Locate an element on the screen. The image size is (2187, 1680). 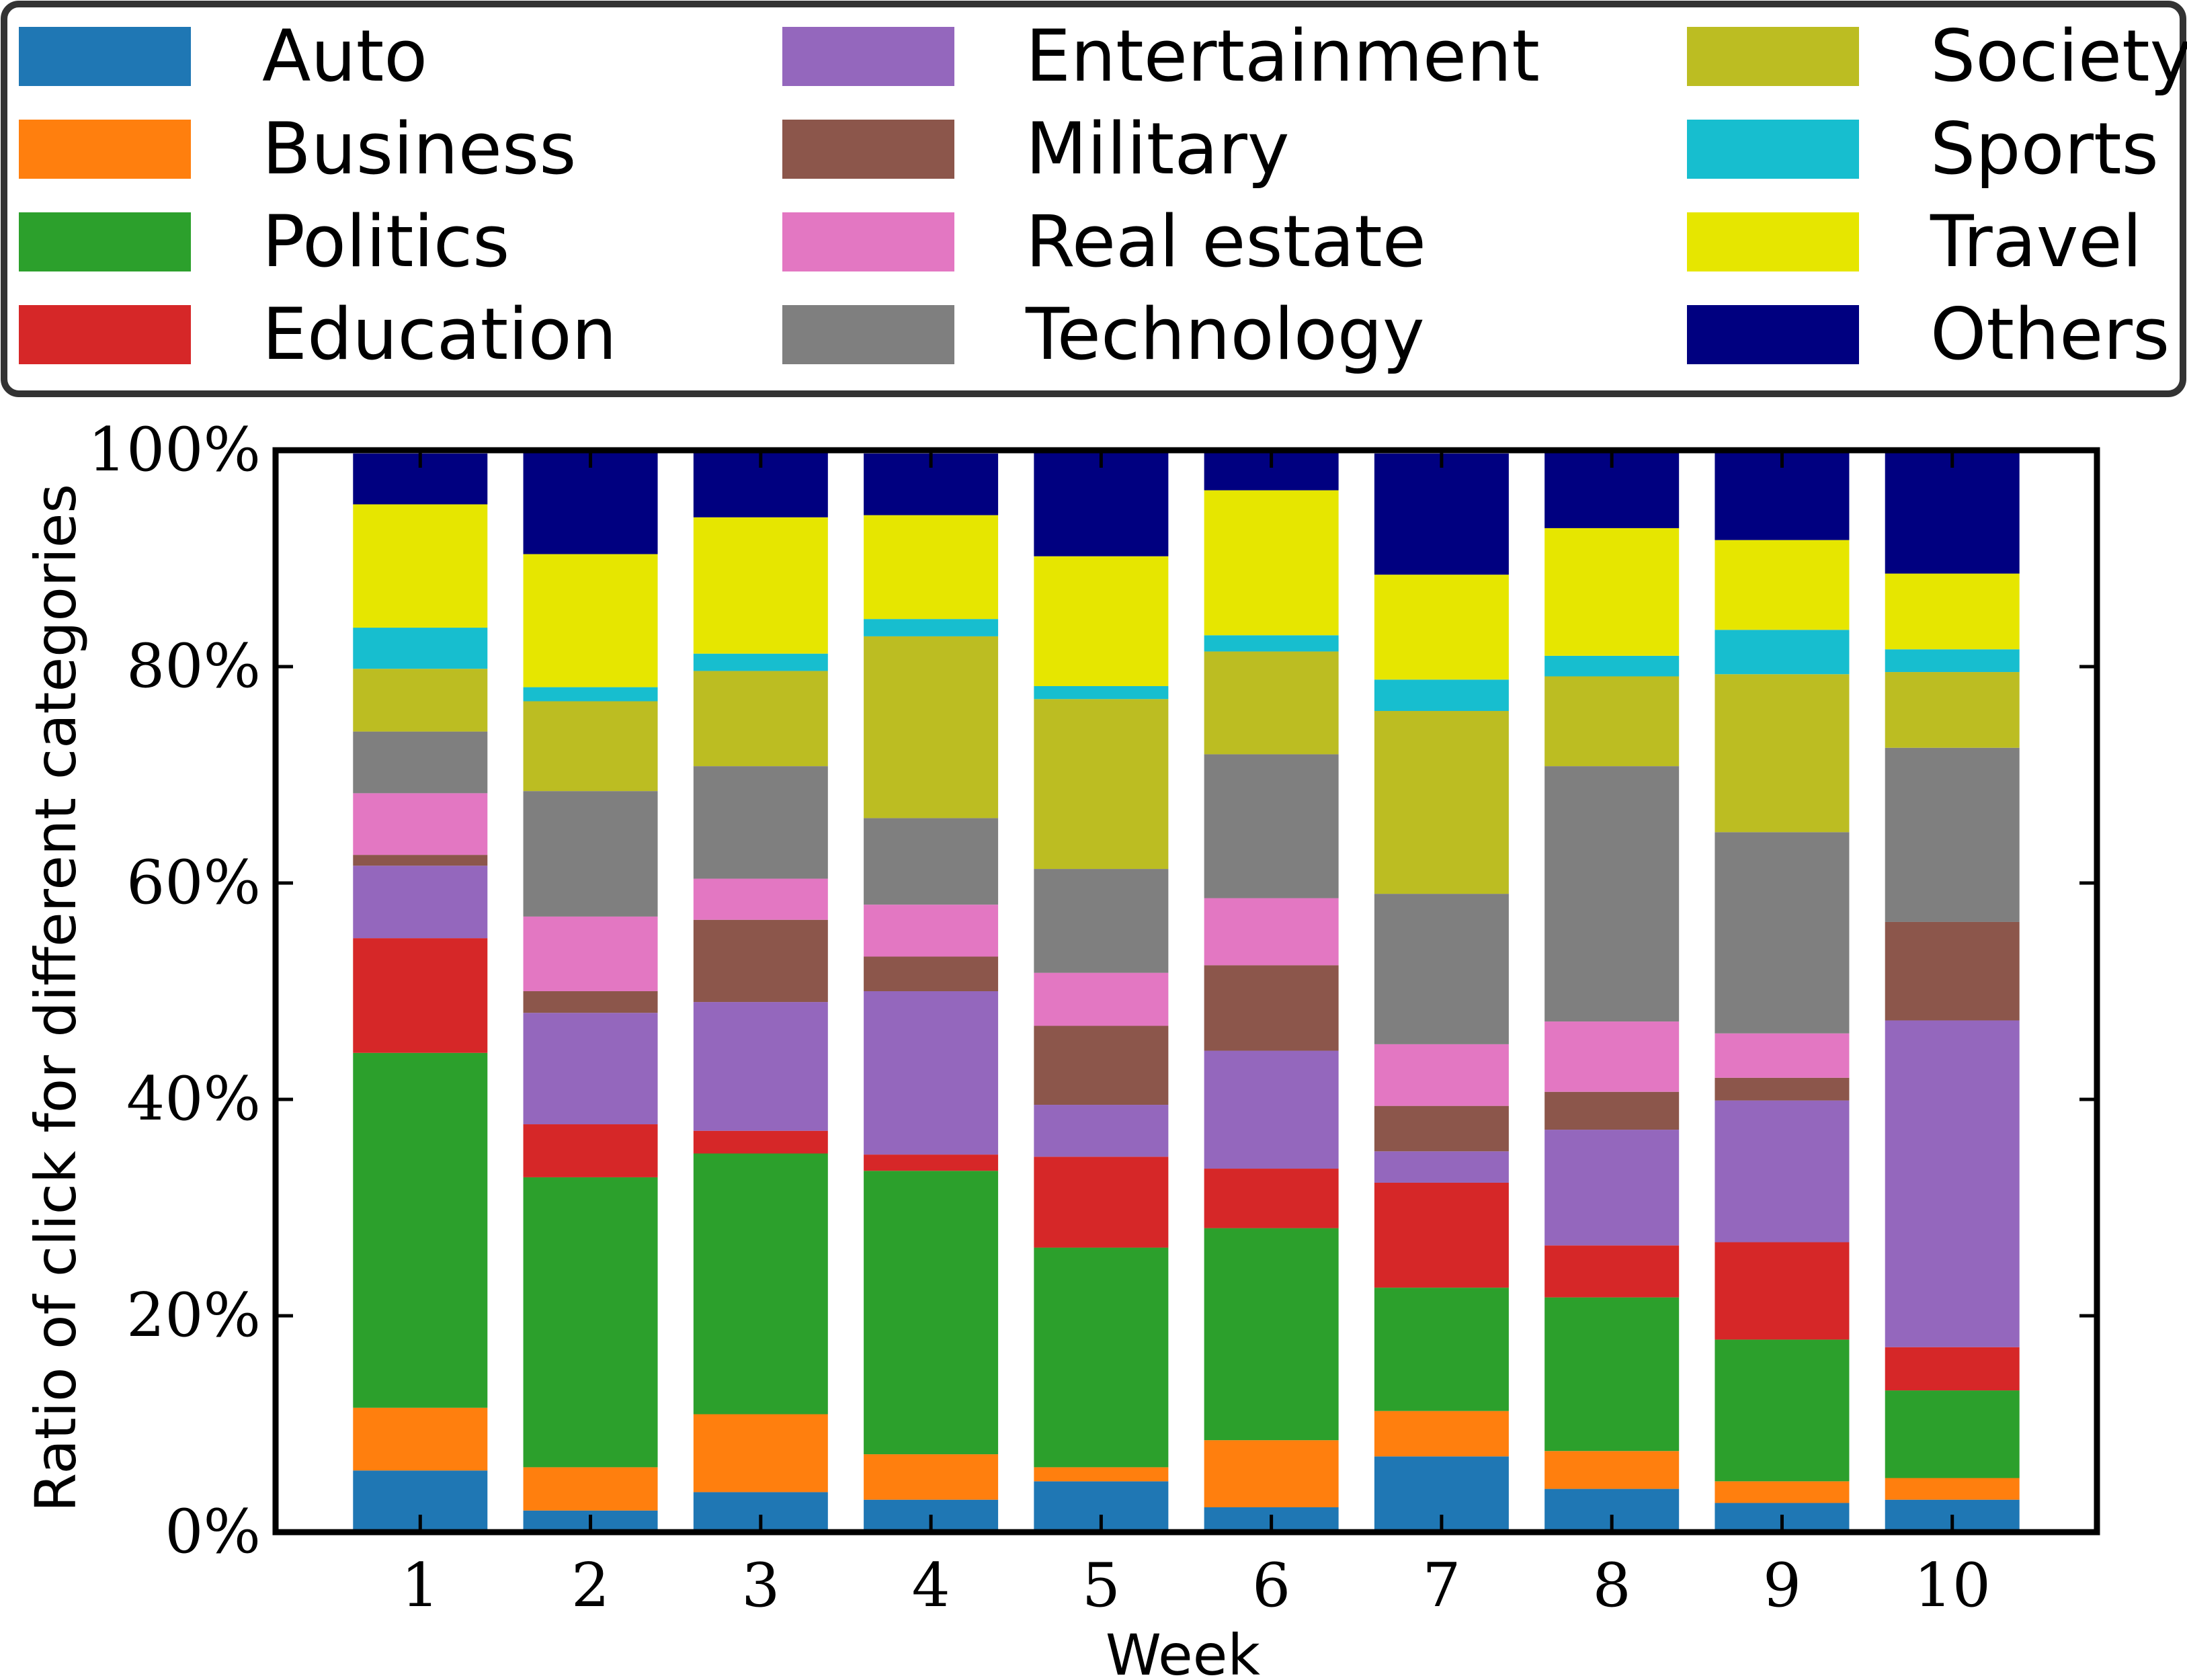
legend-label-real-estate: Real estate is located at coordinates (1226, 242).